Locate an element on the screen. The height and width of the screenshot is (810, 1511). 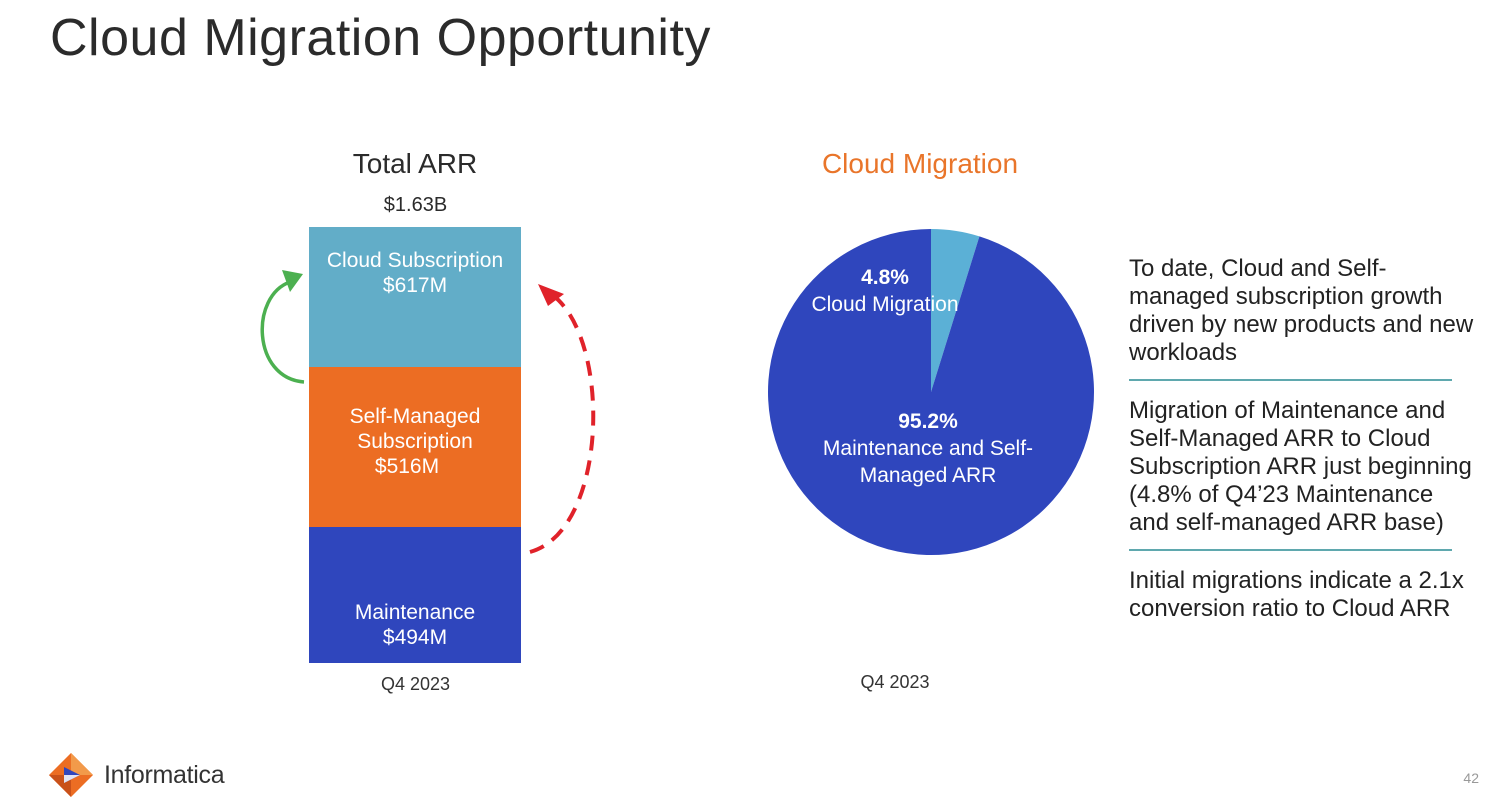
bar-segment-self-managed: Self-Managed Subscription $516M is located at coordinates (415, 447).